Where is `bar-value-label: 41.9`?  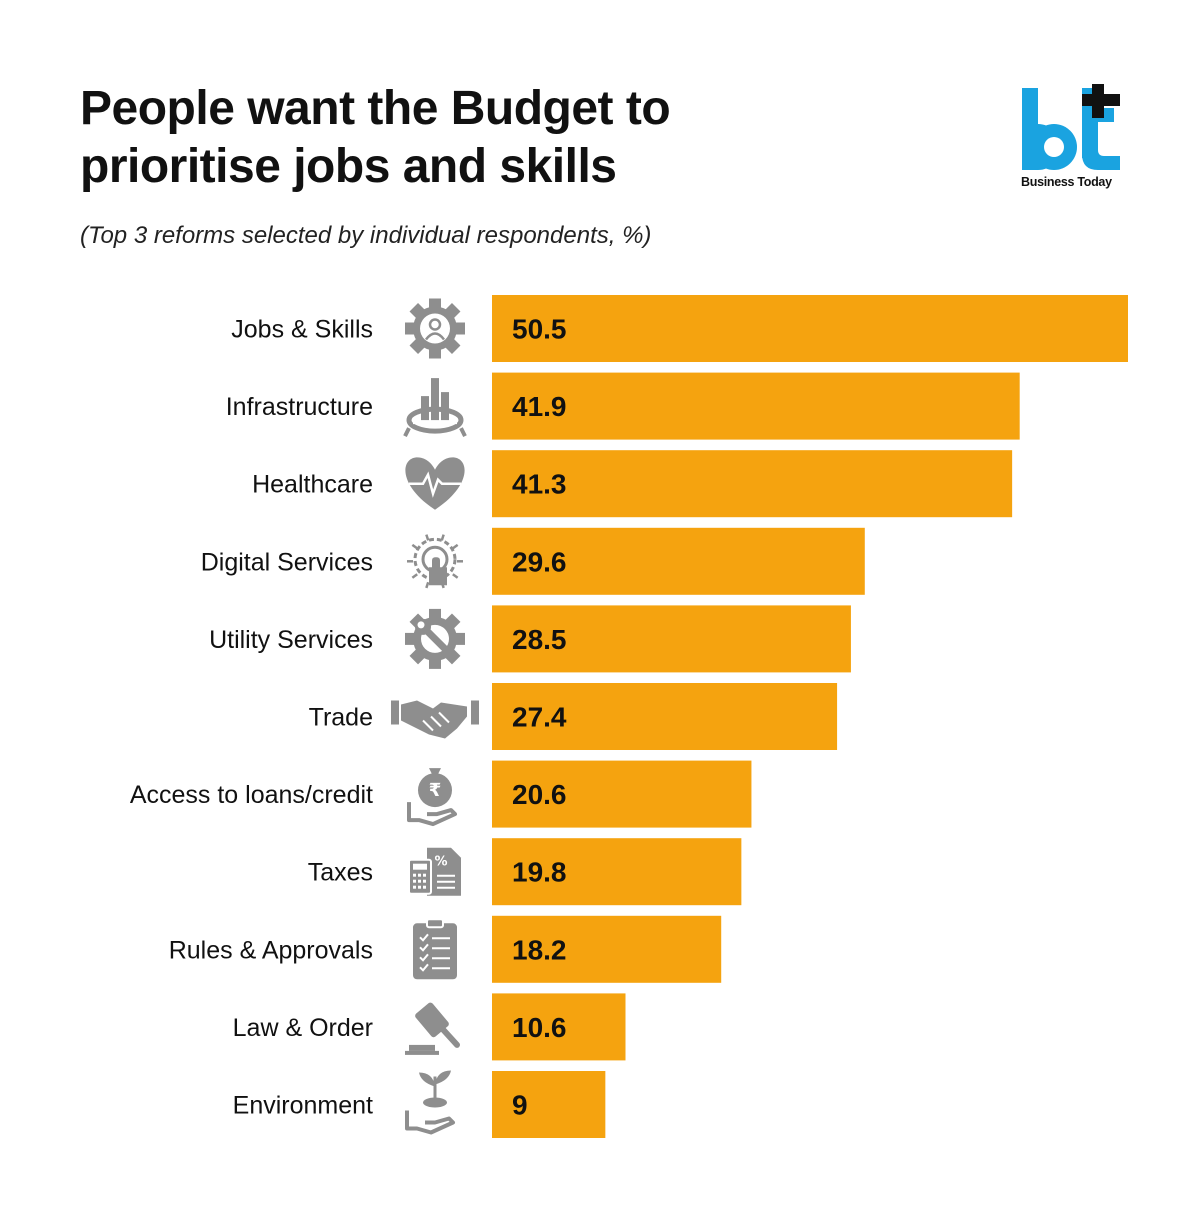 bar-value-label: 41.9 is located at coordinates (539, 406).